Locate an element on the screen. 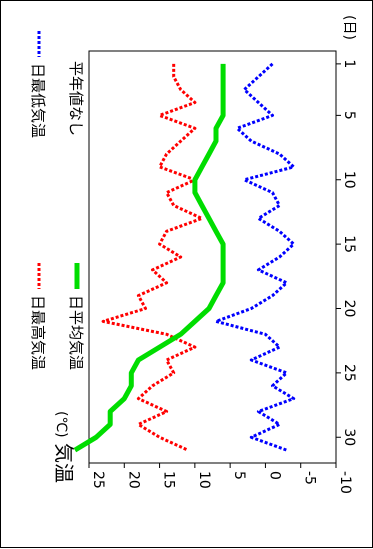 This screenshot has height=549, width=373. day-tick-label: 5 is located at coordinates (349, 115).